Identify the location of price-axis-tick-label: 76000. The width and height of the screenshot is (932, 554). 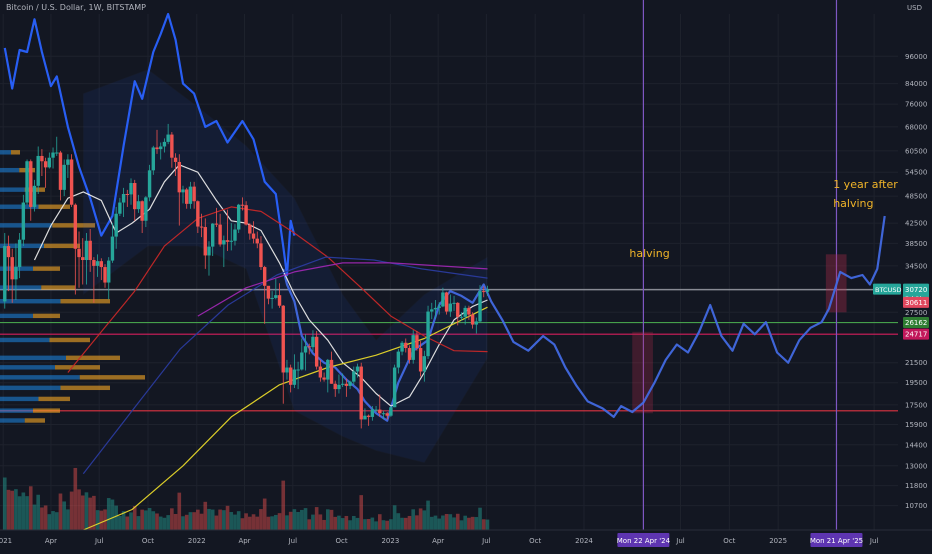
(916, 105).